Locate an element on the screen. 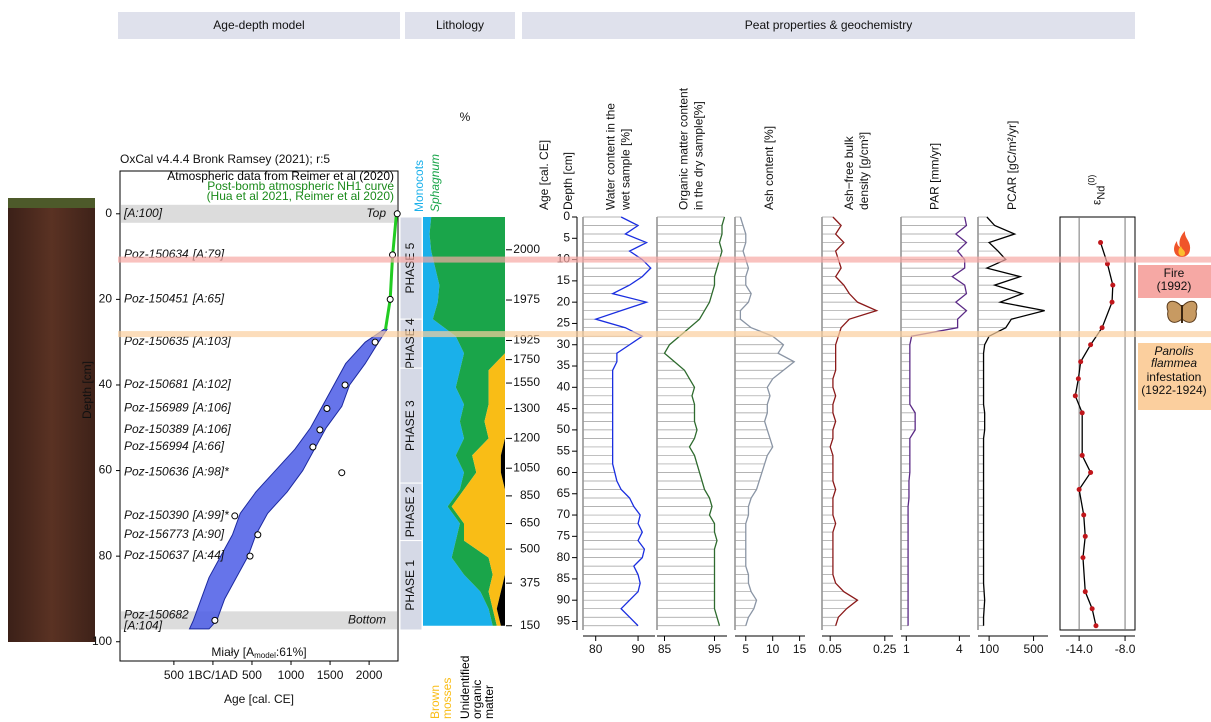 Image resolution: width=1211 pixels, height=722 pixels. sample-label: Poz-156994 [A:66] is located at coordinates (174, 446).